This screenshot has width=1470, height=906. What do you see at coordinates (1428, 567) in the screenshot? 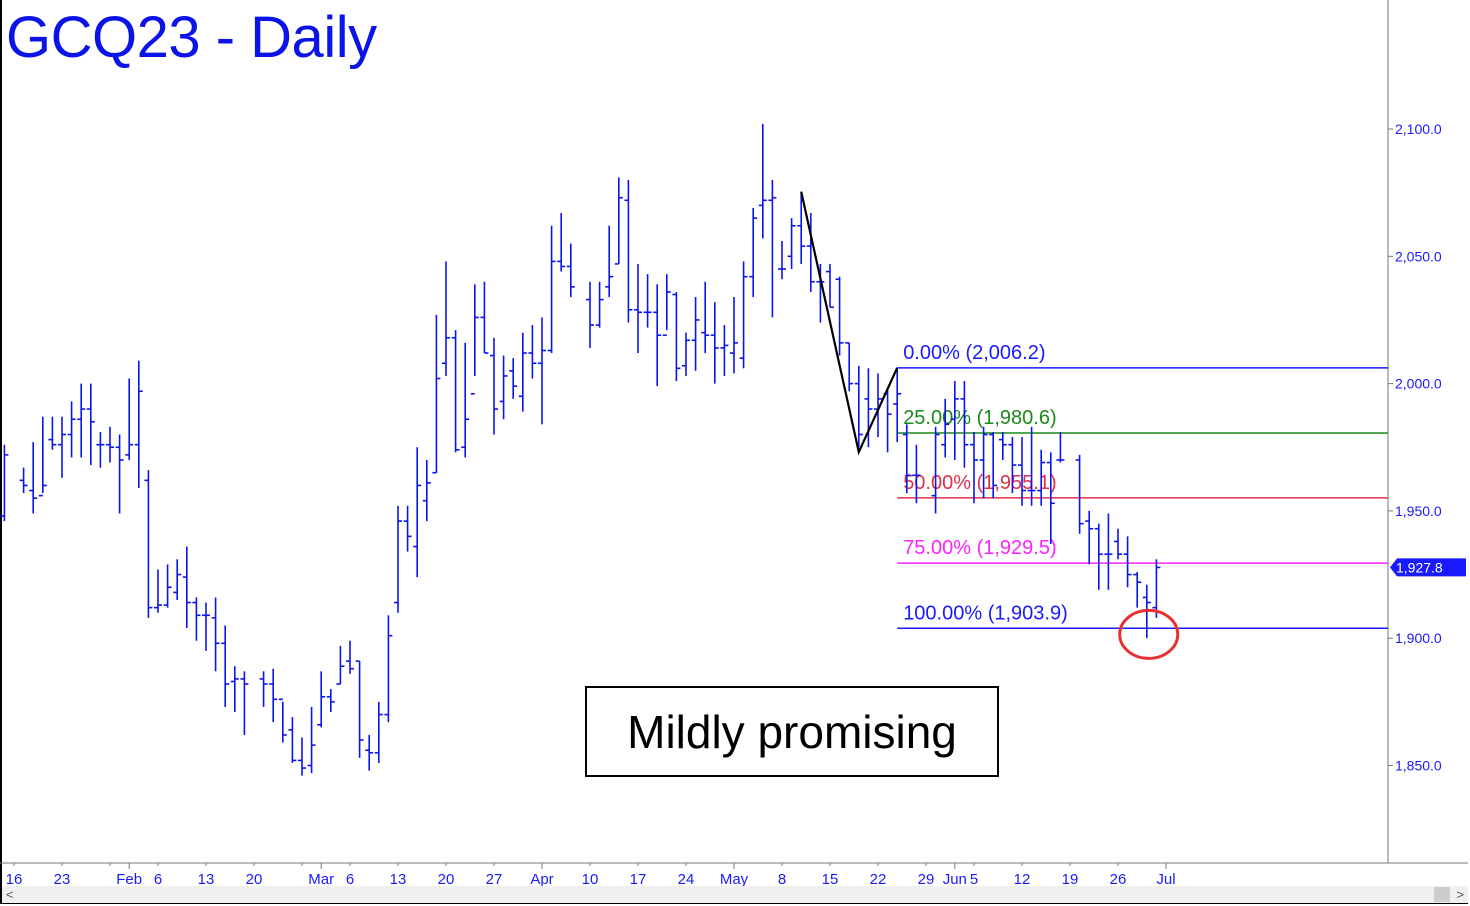
I see `last-price-badge` at bounding box center [1428, 567].